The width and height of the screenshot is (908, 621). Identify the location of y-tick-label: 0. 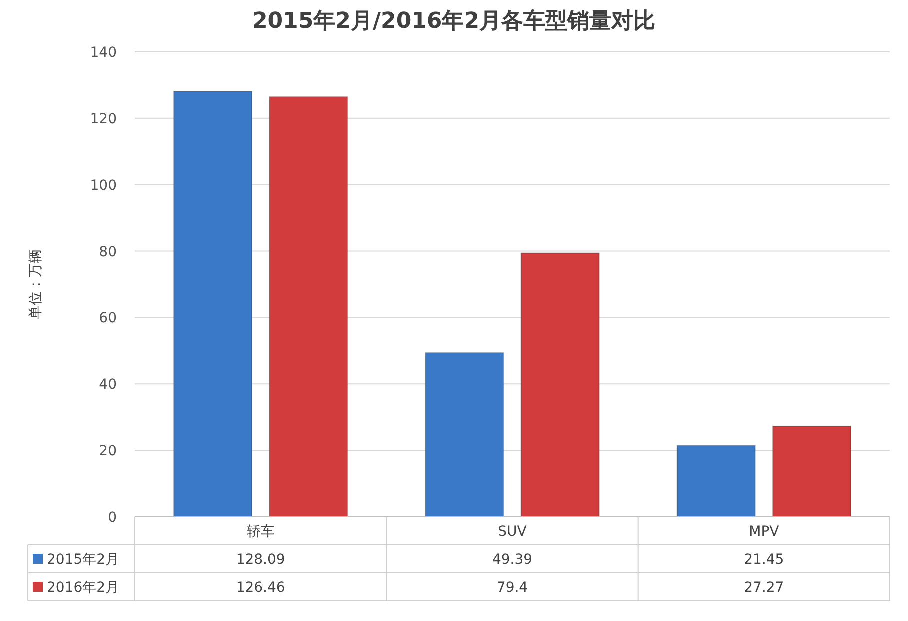
(112, 518).